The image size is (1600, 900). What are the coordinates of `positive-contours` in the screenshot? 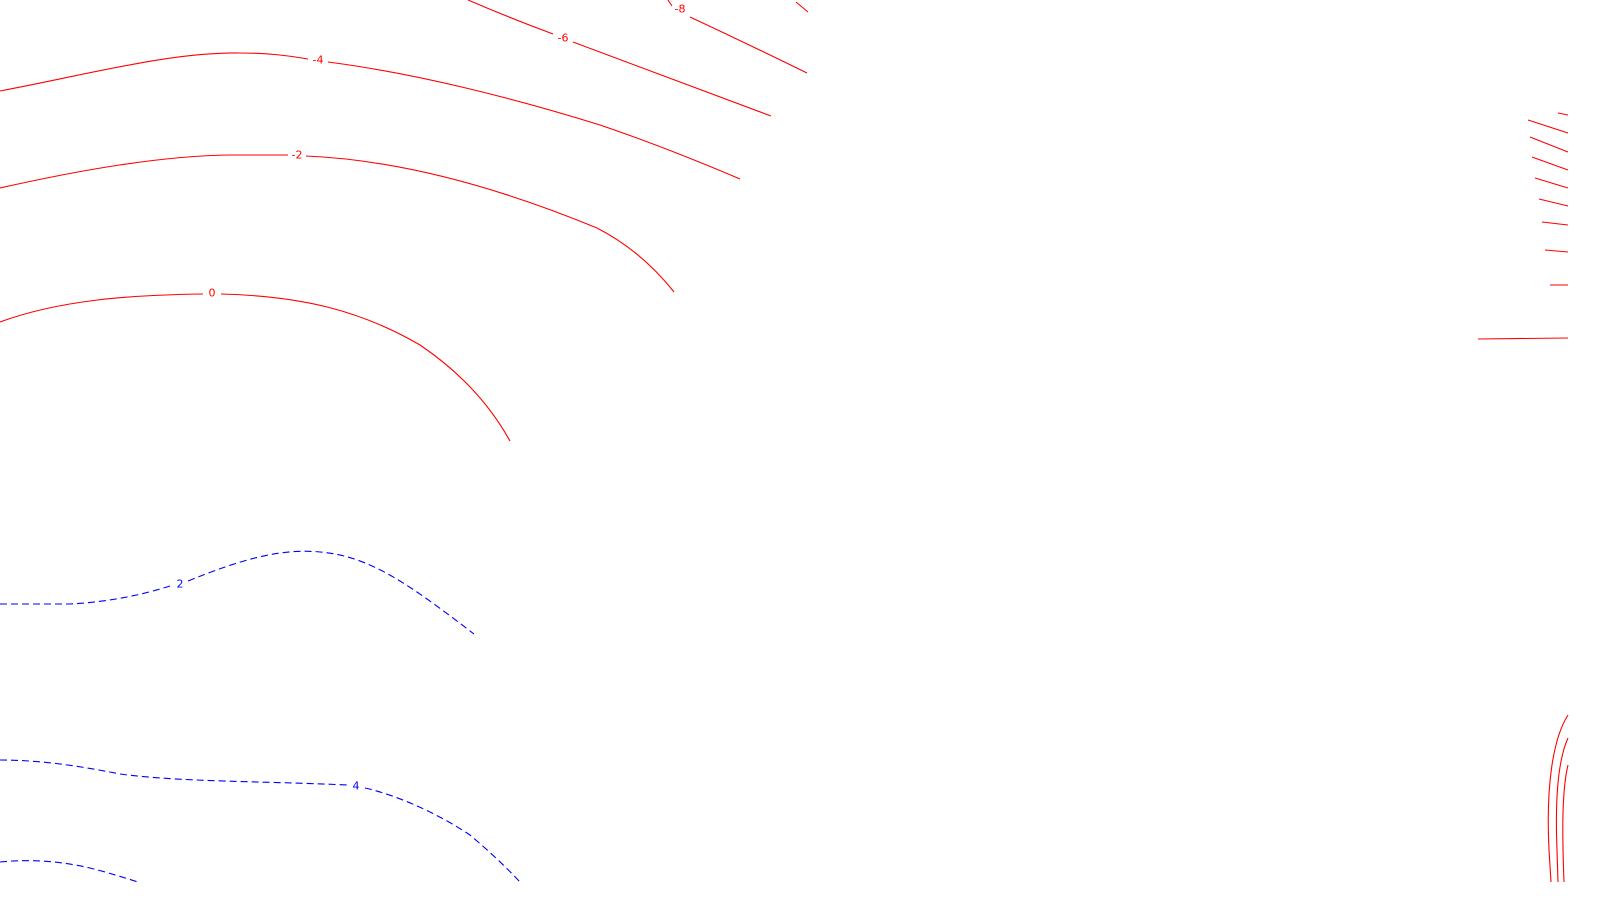 It's located at (260, 716).